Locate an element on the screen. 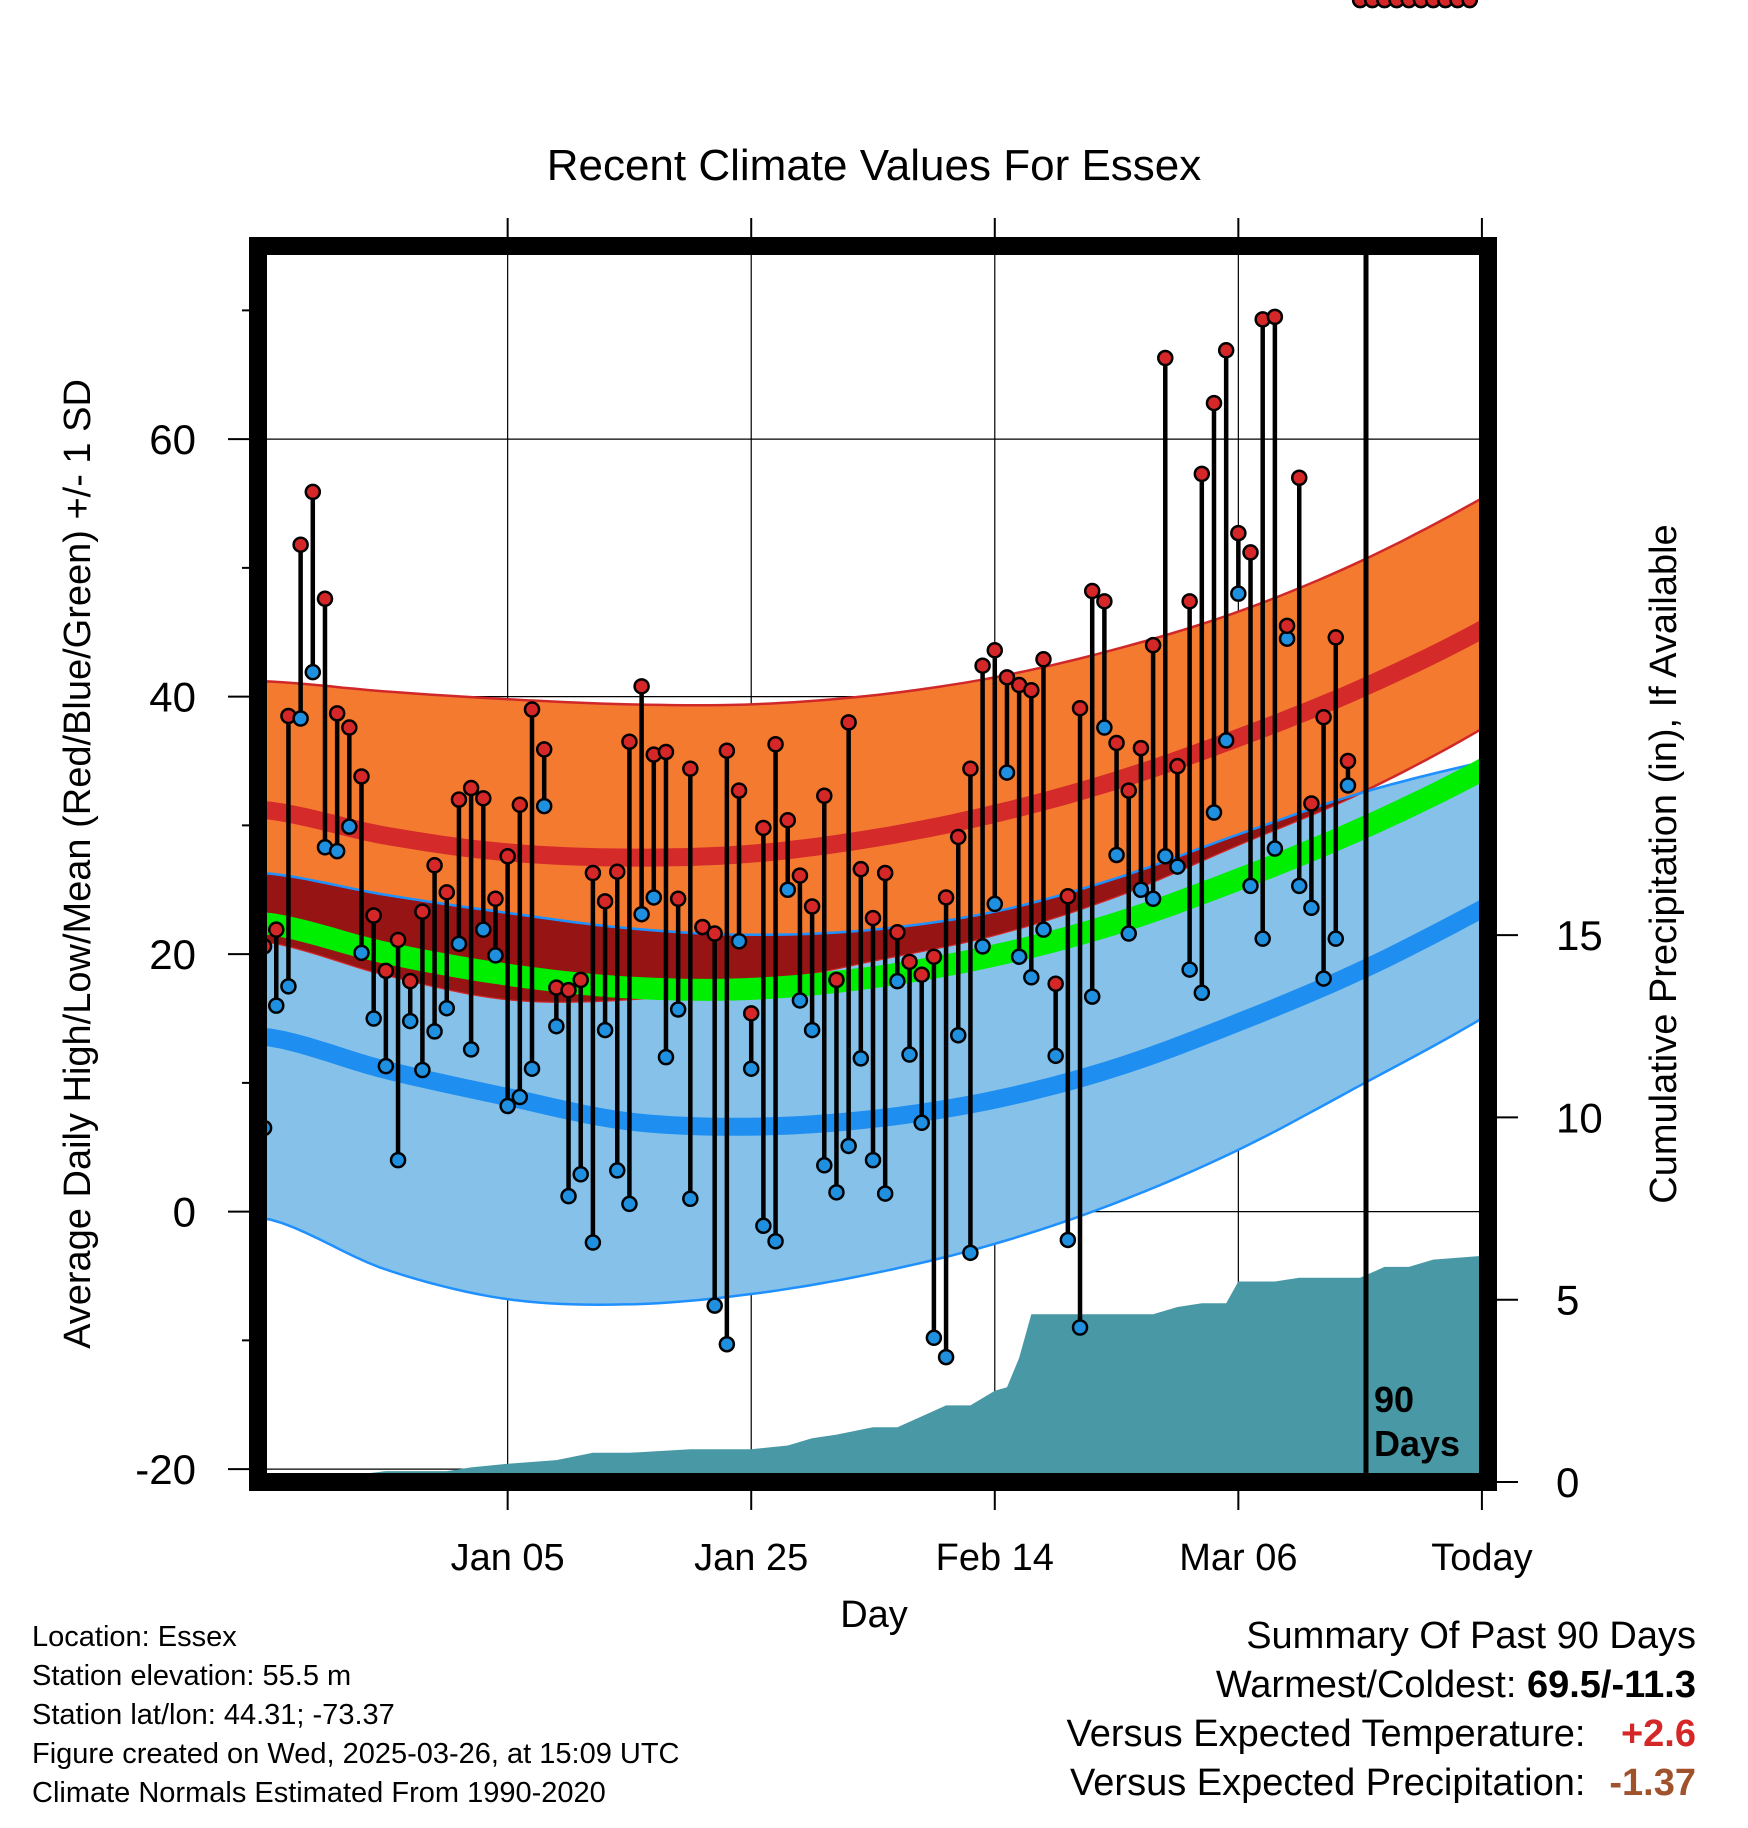 This screenshot has width=1748, height=1828. x-tick-label: Mar 06 is located at coordinates (1238, 1558).